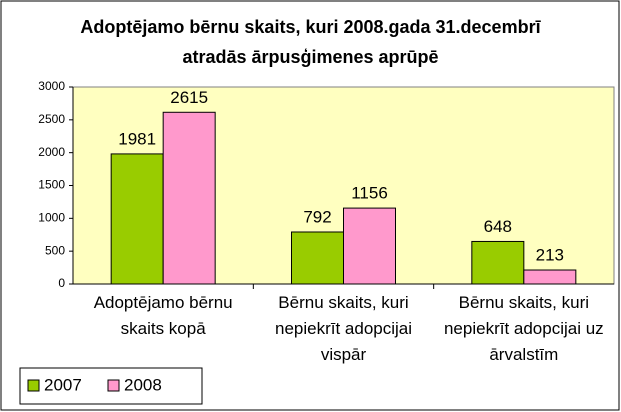  What do you see at coordinates (317, 216) in the screenshot?
I see `value-label: 792` at bounding box center [317, 216].